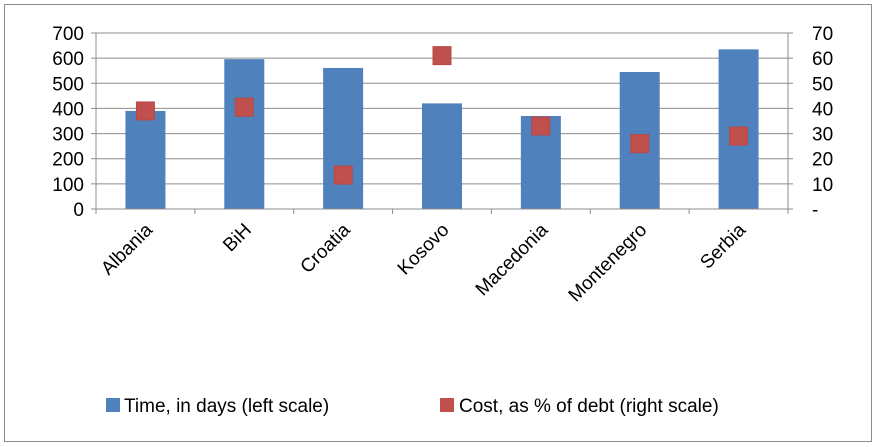 Image resolution: width=878 pixels, height=447 pixels. I want to click on marker-kosovo, so click(442, 56).